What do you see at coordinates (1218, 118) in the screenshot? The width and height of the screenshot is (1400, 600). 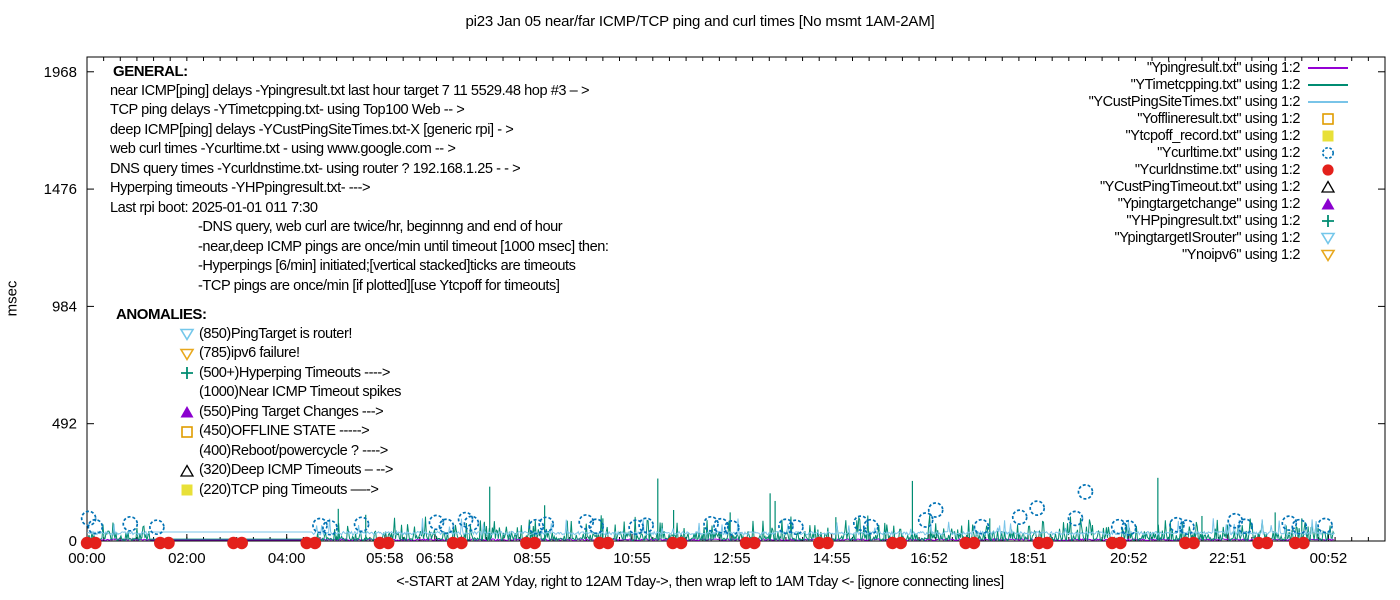 I see `legend-label: "Yofflineresult.txt" using 1:2` at bounding box center [1218, 118].